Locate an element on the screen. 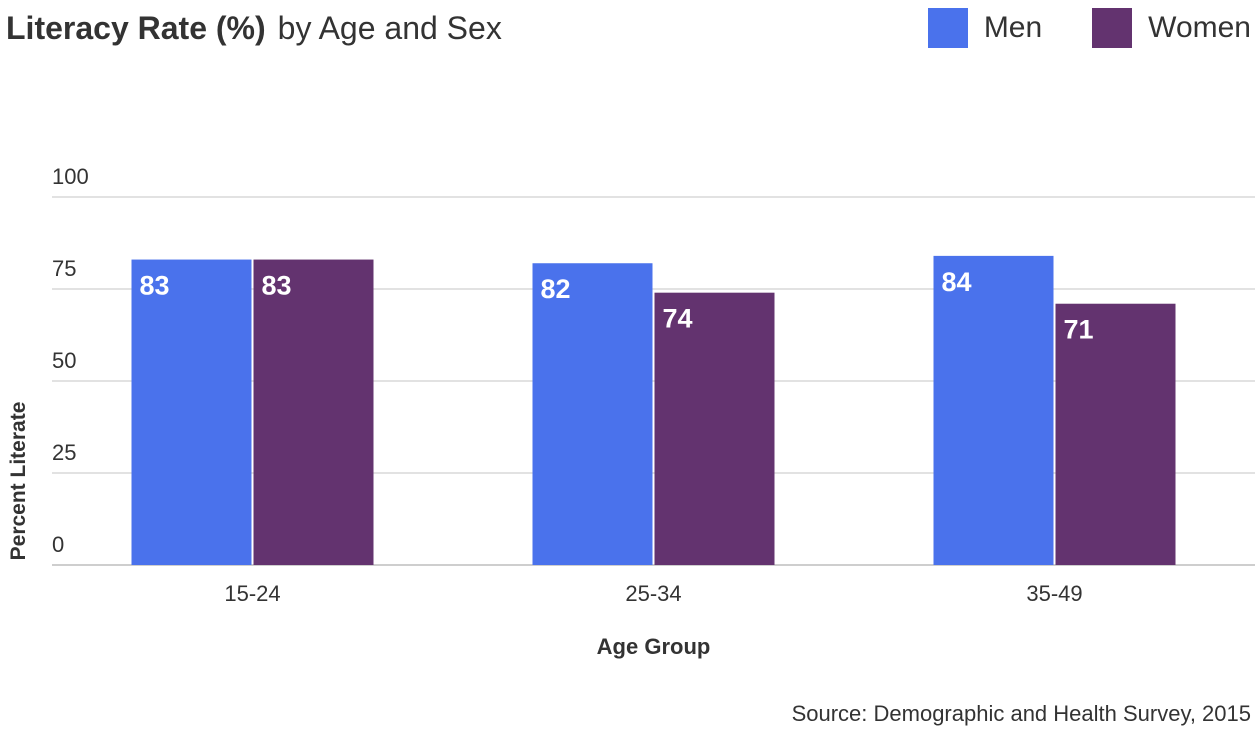 The width and height of the screenshot is (1257, 732). legend-item-women: Women is located at coordinates (1171, 28).